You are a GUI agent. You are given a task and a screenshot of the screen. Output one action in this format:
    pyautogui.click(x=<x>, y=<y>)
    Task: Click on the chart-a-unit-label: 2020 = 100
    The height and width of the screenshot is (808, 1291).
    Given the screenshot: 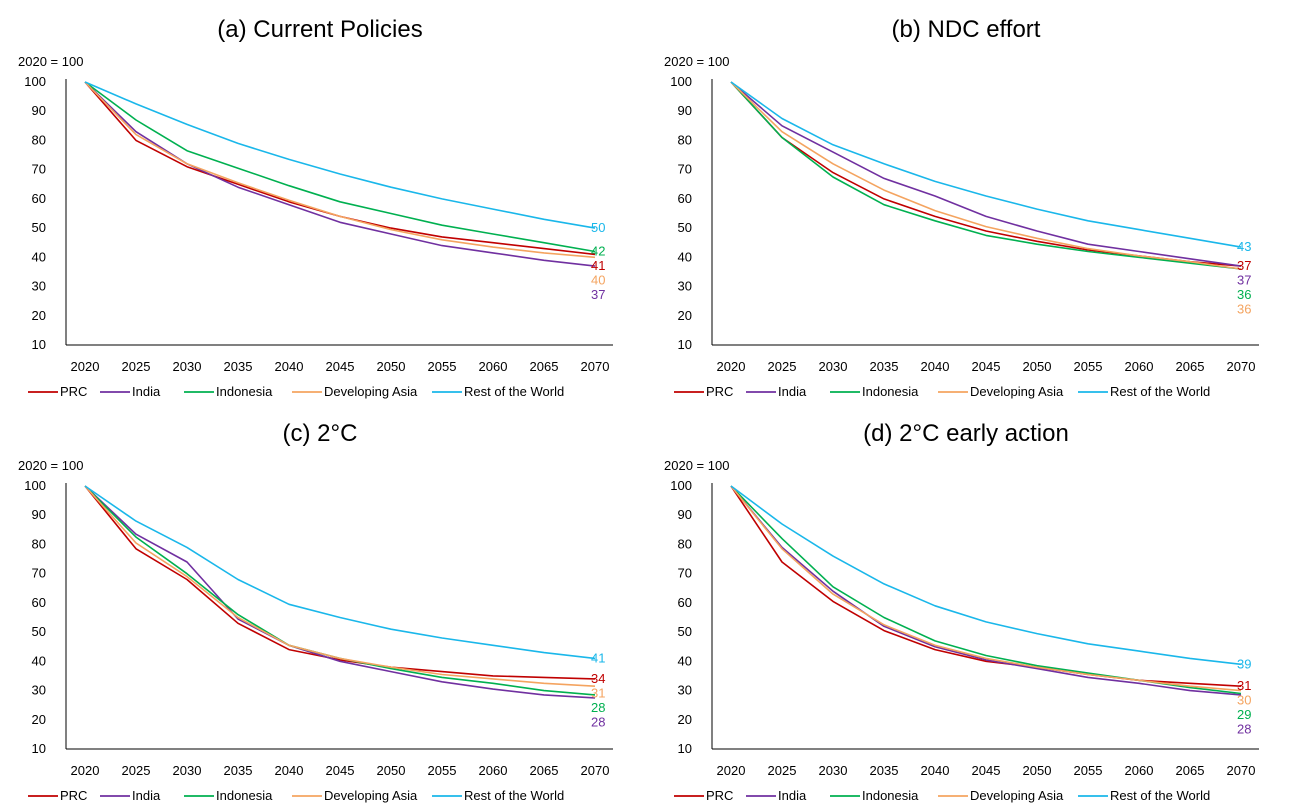 What is the action you would take?
    pyautogui.click(x=50, y=61)
    